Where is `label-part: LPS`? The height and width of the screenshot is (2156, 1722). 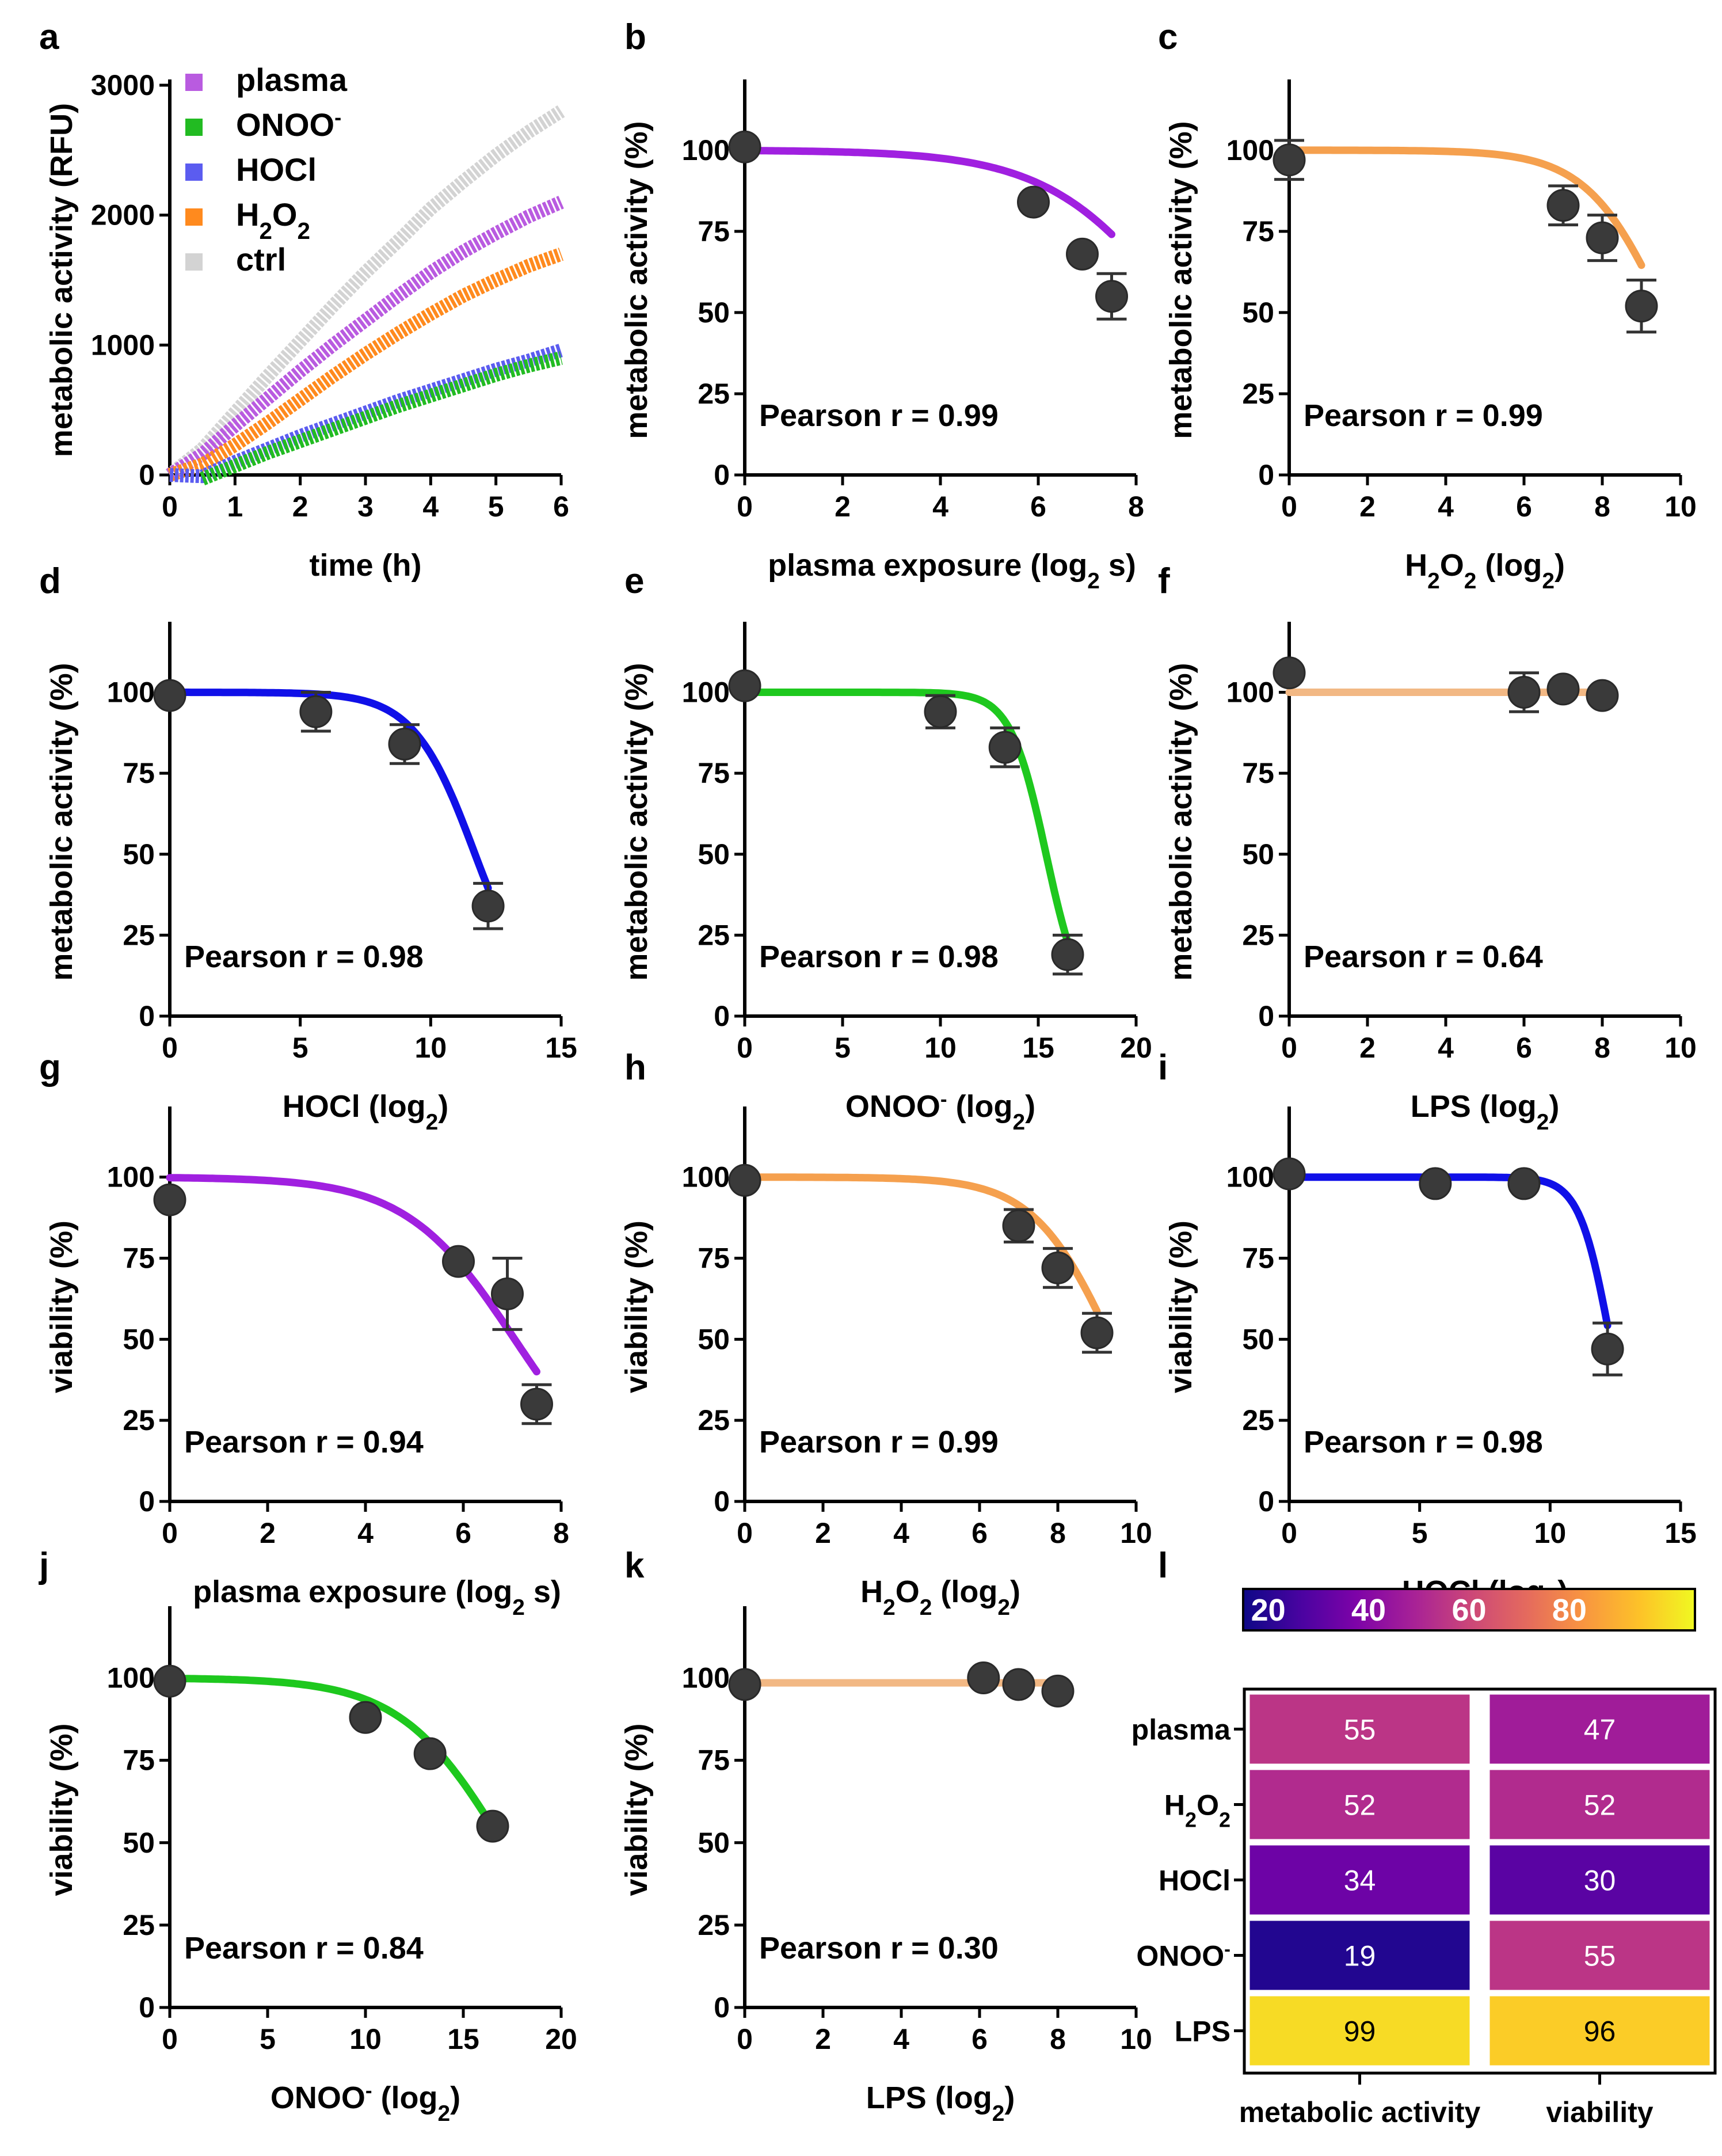 label-part: LPS is located at coordinates (1202, 2032).